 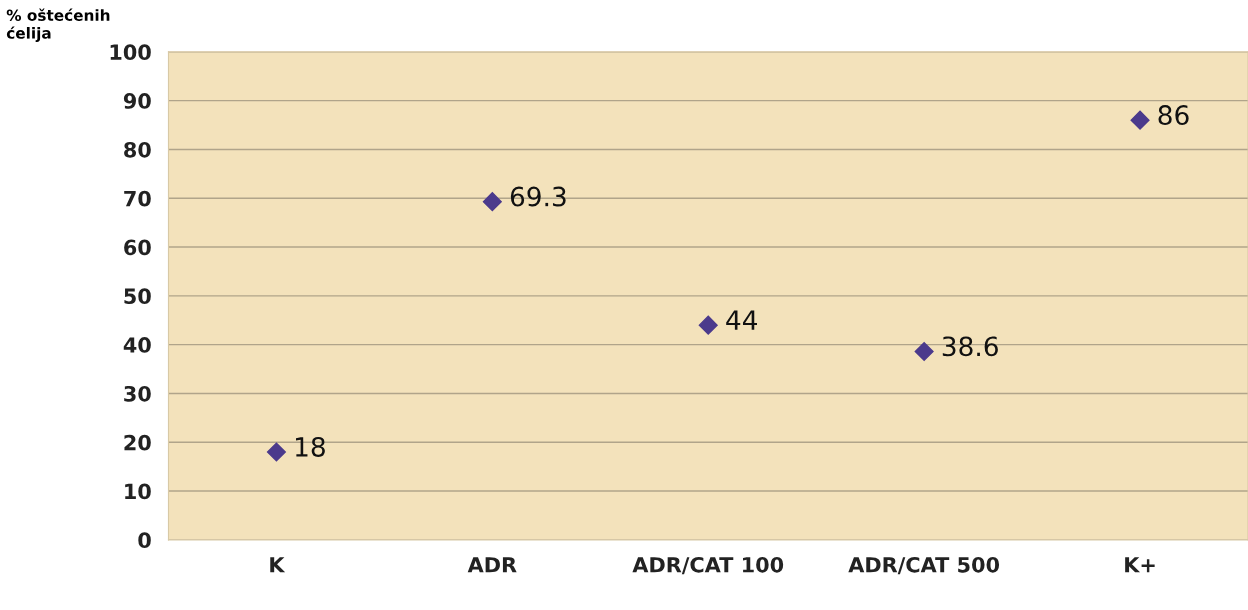 I want to click on x-tick-label: ADR/CAT 500, so click(x=924, y=565).